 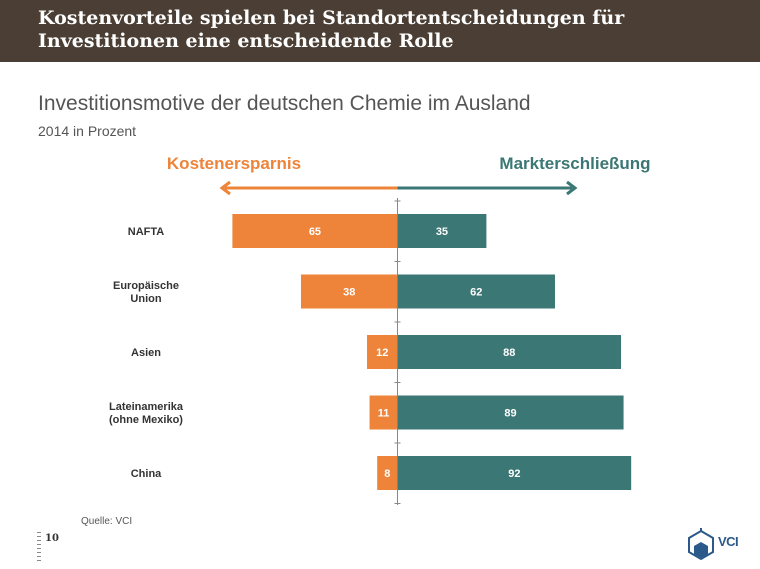 I want to click on data-label-market: 62, so click(x=476, y=293).